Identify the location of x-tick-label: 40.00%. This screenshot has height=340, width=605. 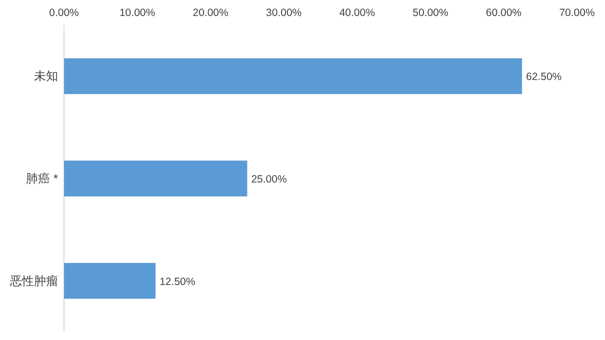
(357, 13).